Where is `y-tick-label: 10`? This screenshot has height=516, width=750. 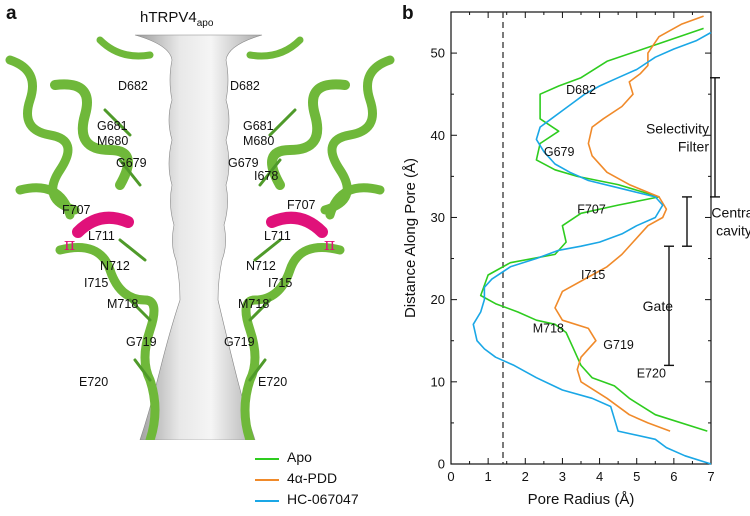 y-tick-label: 10 is located at coordinates (438, 381).